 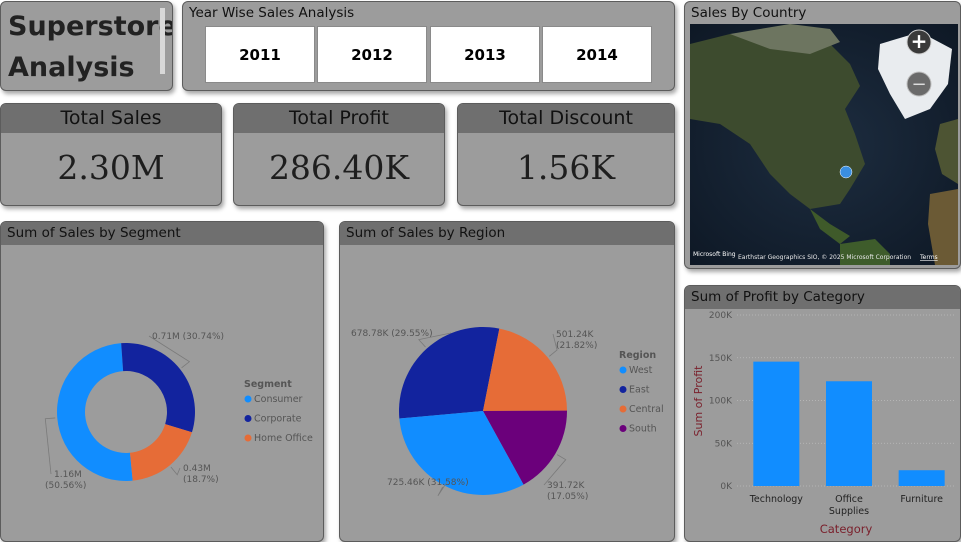 I want to click on zoom-in-icon: +, so click(x=919, y=41).